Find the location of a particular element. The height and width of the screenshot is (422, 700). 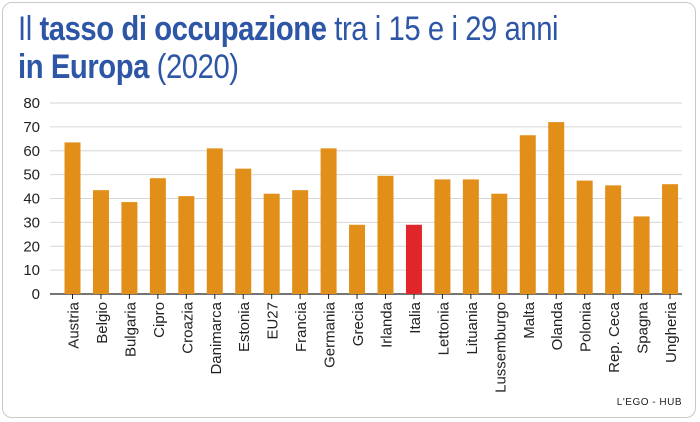

x-tick-label: Lussemburgo is located at coordinates (500, 347).